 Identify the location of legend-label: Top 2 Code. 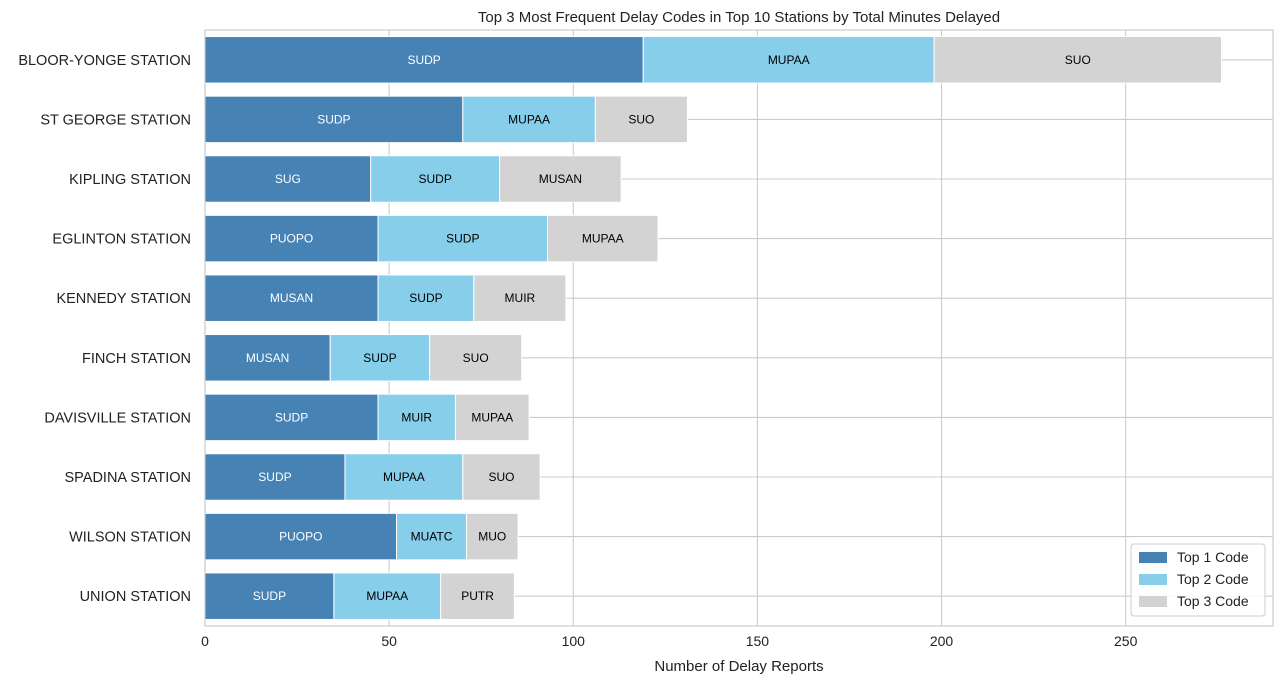
(1213, 579).